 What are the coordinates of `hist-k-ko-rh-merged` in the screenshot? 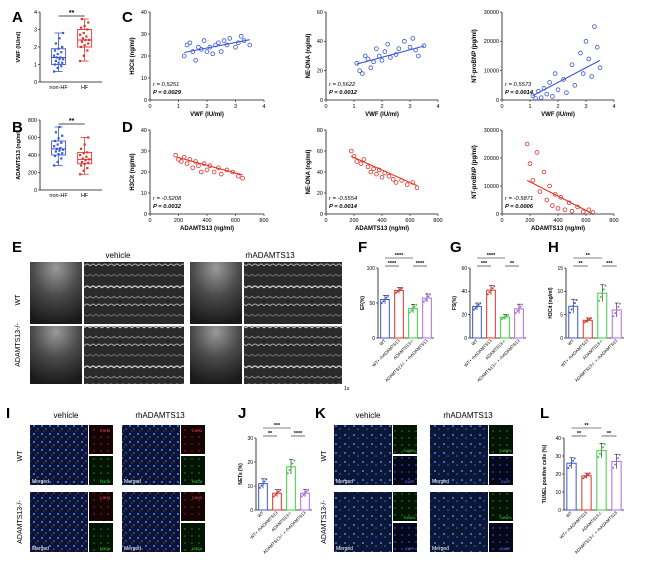 It's located at (459, 522).